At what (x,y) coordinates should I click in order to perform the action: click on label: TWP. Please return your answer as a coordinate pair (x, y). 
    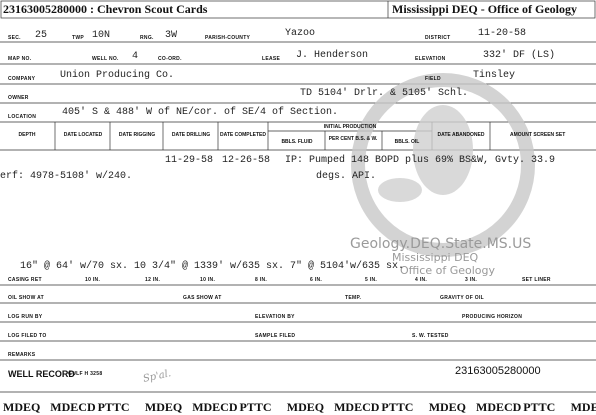
    Looking at the image, I should click on (78, 38).